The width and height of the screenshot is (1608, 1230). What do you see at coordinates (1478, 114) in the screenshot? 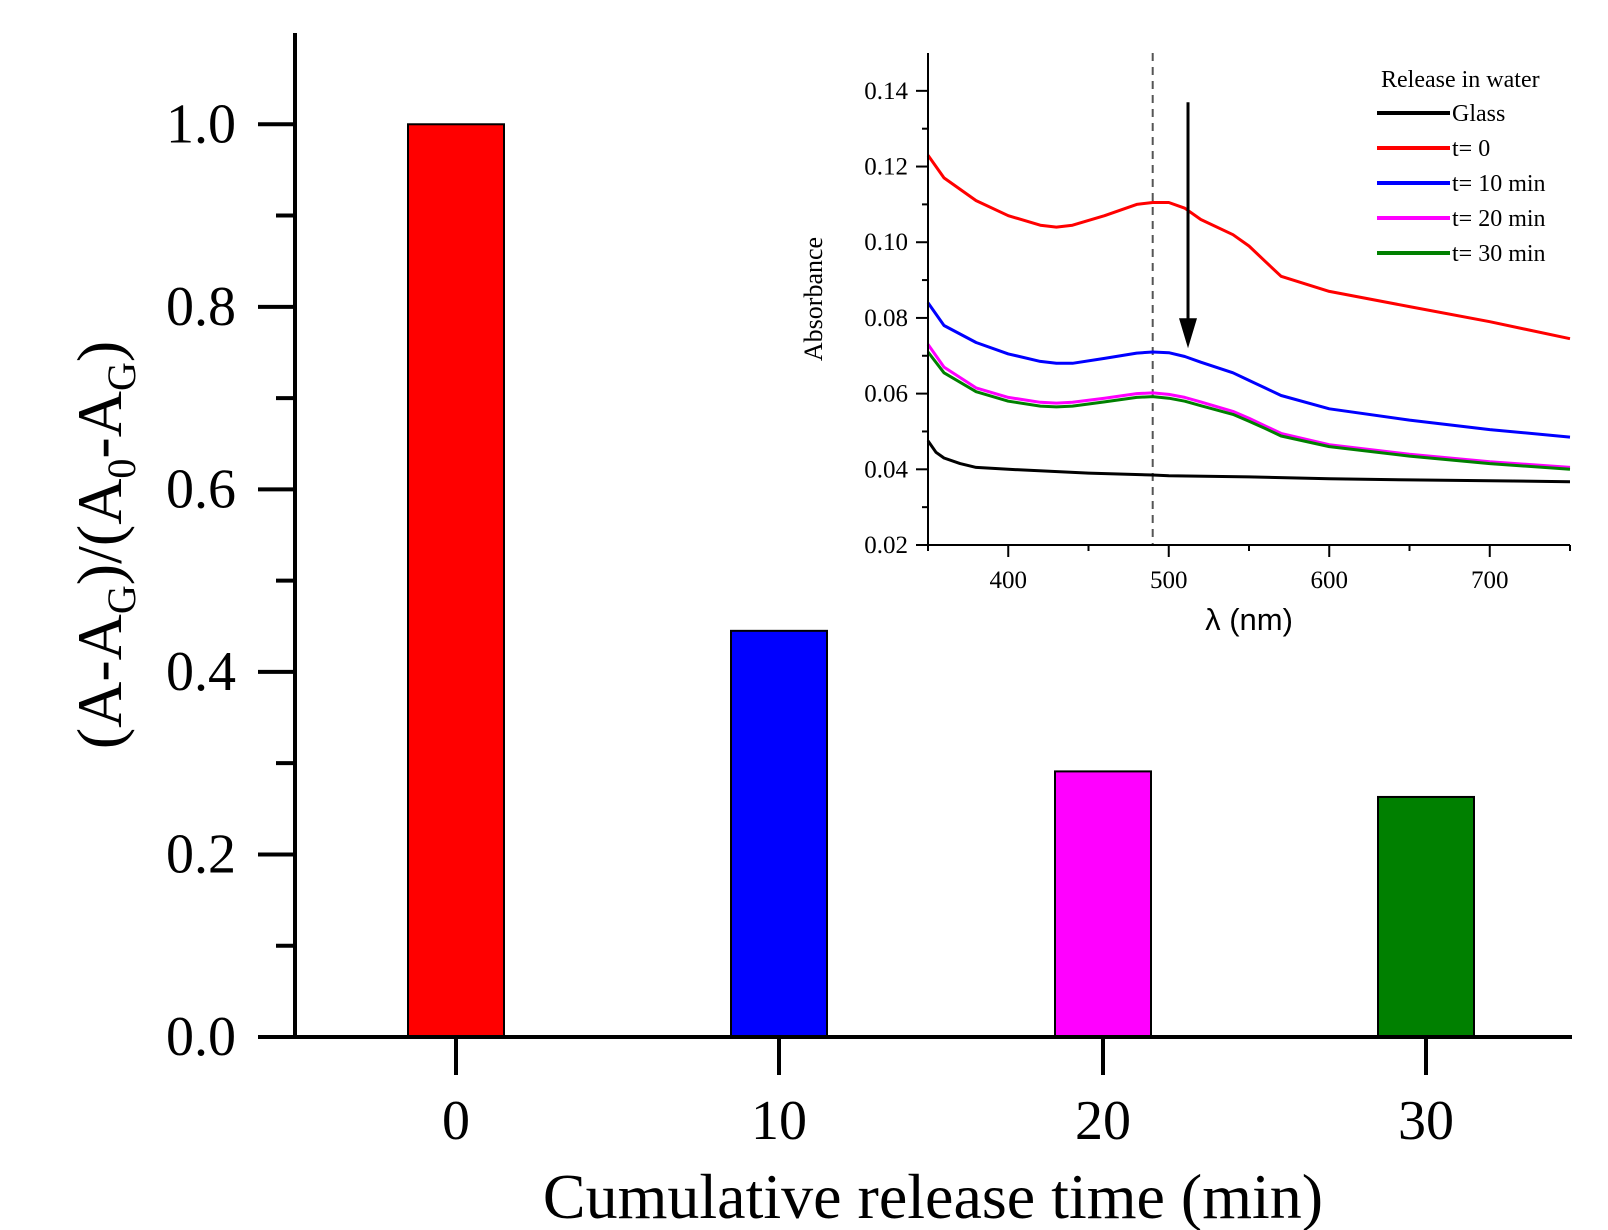
I see `legend-entry-label: Glass` at bounding box center [1478, 114].